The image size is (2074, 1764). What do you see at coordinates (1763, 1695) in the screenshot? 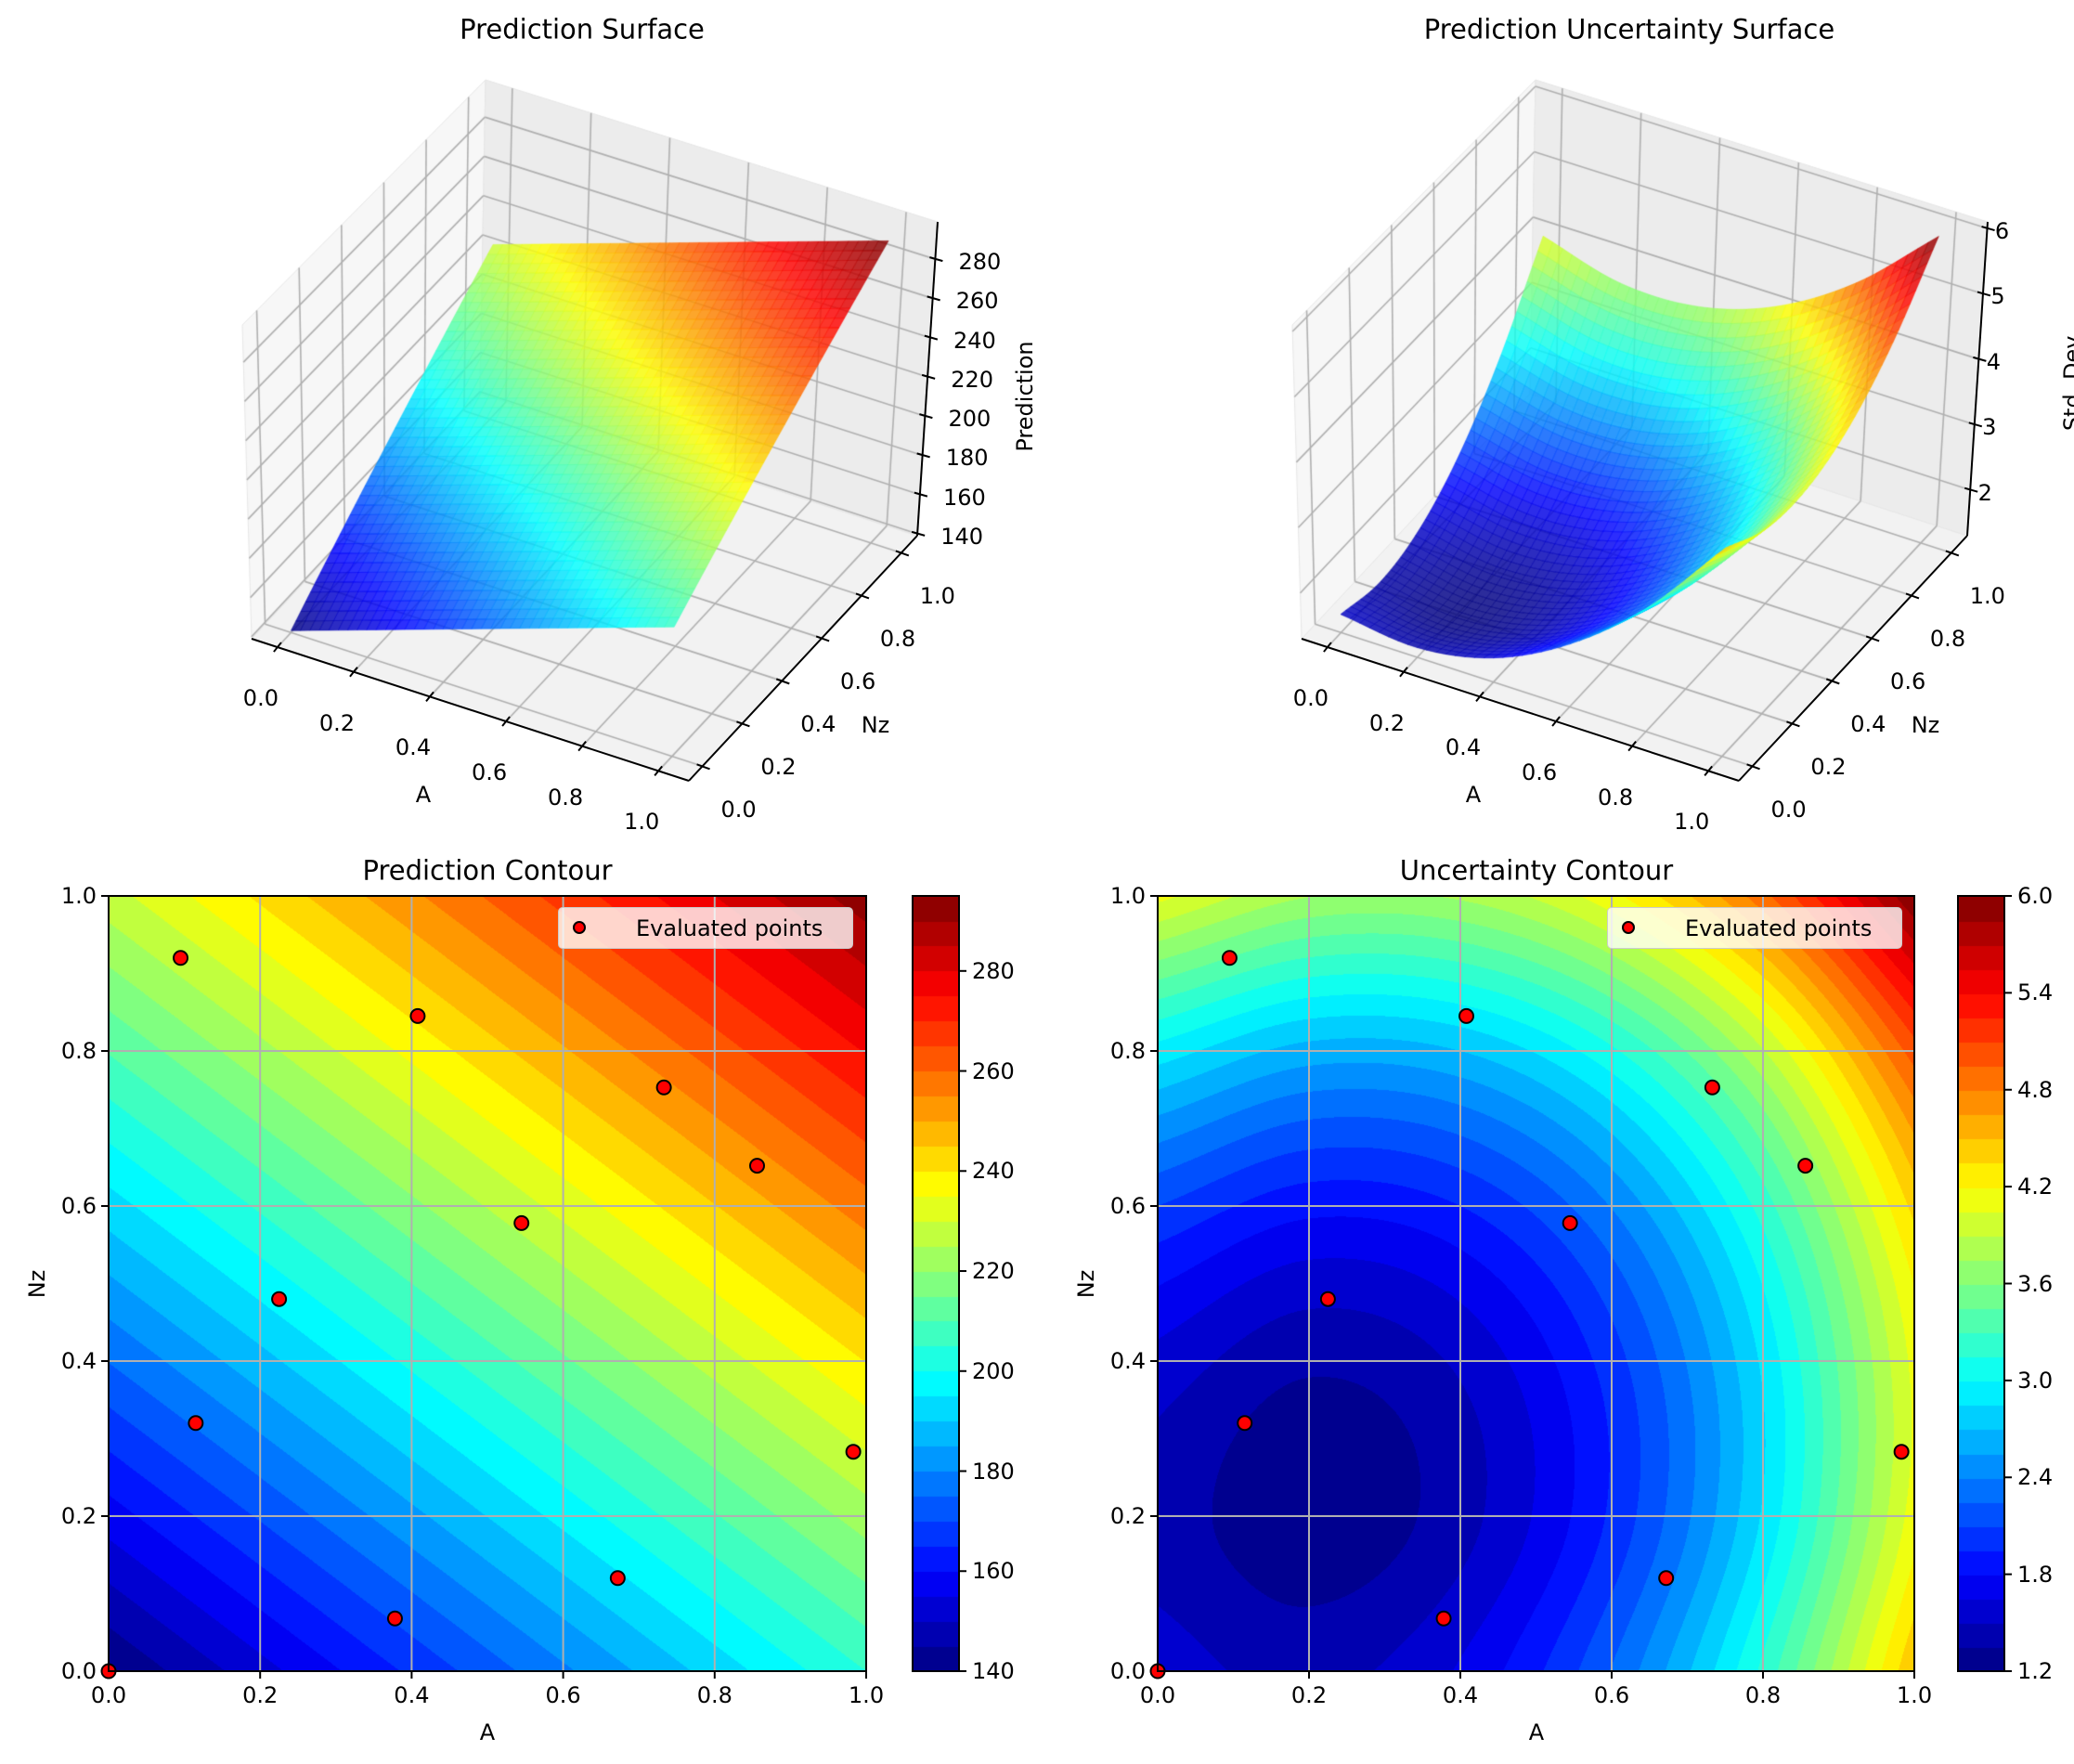
I see `contour2-x-tick-label: 0.8` at bounding box center [1763, 1695].